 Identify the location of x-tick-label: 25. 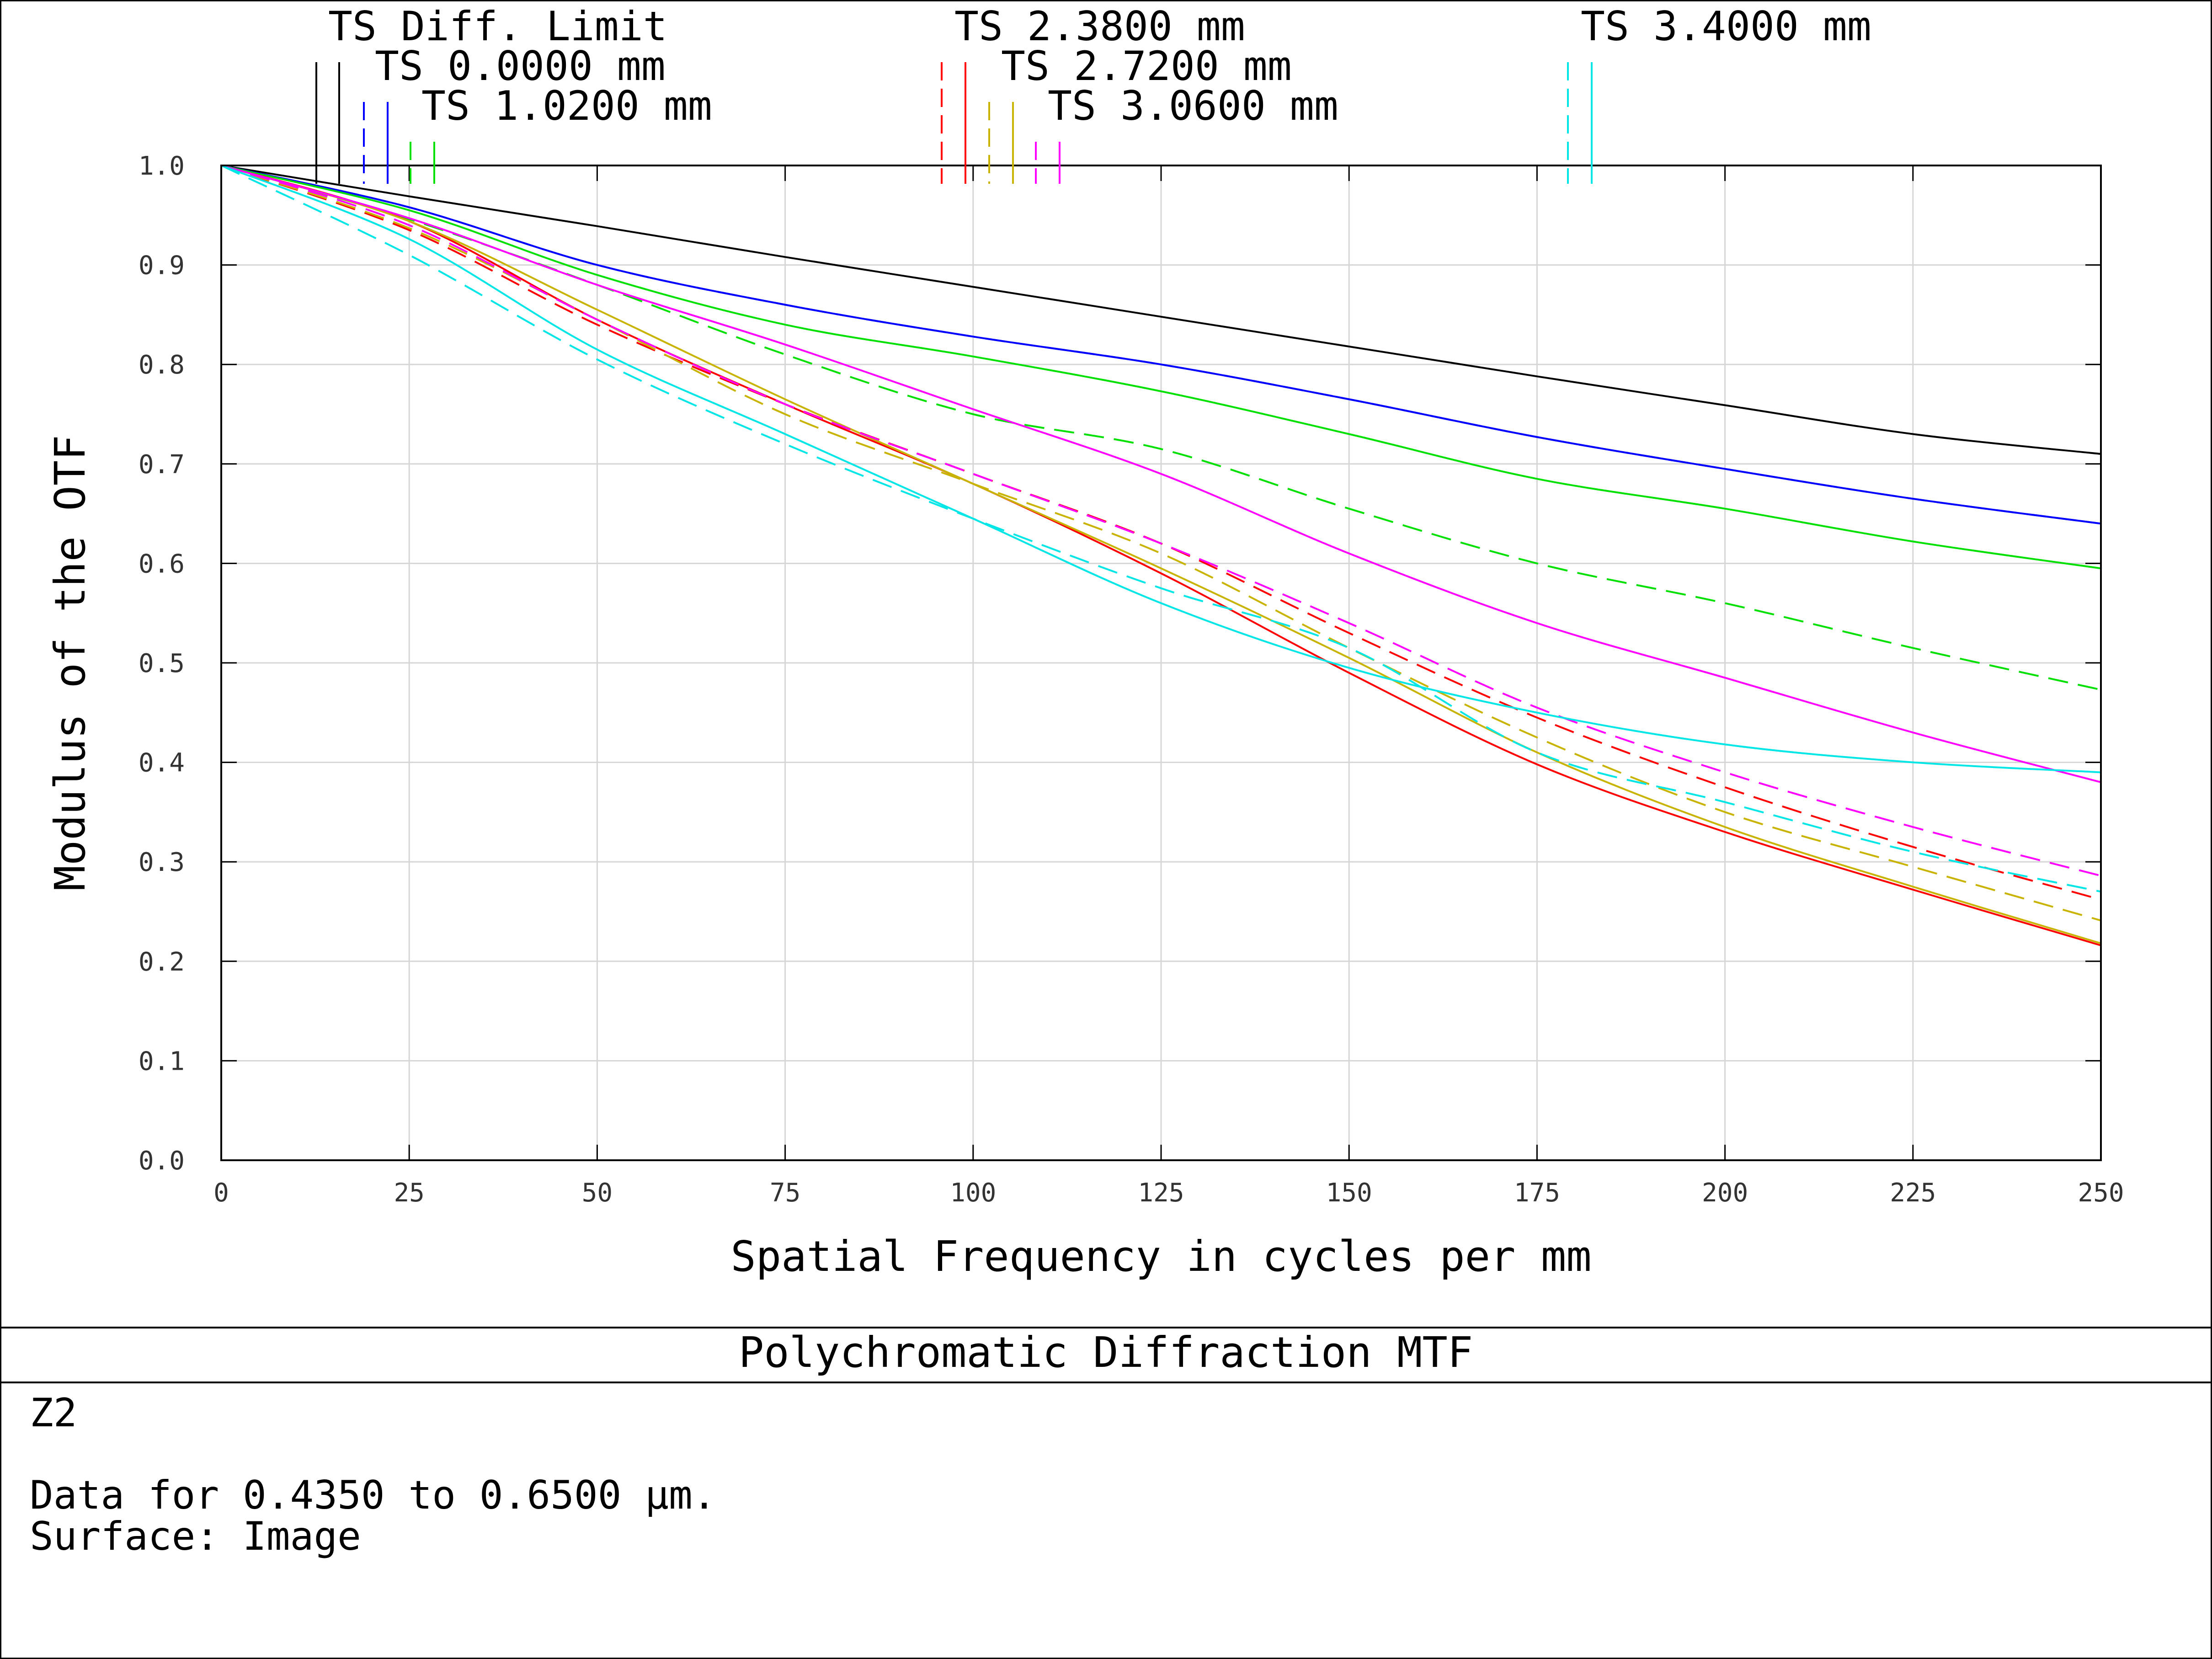
(409, 1193).